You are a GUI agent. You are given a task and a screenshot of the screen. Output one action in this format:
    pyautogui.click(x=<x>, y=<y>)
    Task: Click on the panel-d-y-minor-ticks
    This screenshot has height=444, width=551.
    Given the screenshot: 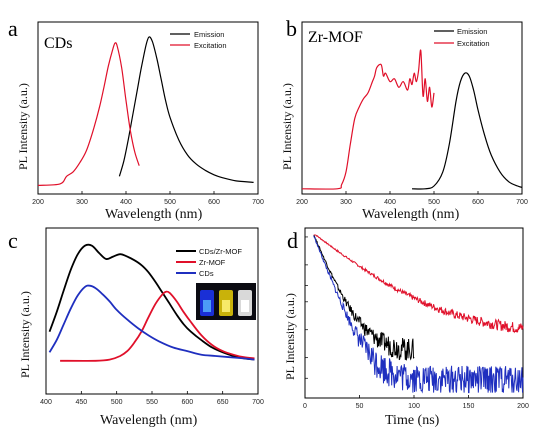 What is the action you would take?
    pyautogui.click(x=306, y=307)
    